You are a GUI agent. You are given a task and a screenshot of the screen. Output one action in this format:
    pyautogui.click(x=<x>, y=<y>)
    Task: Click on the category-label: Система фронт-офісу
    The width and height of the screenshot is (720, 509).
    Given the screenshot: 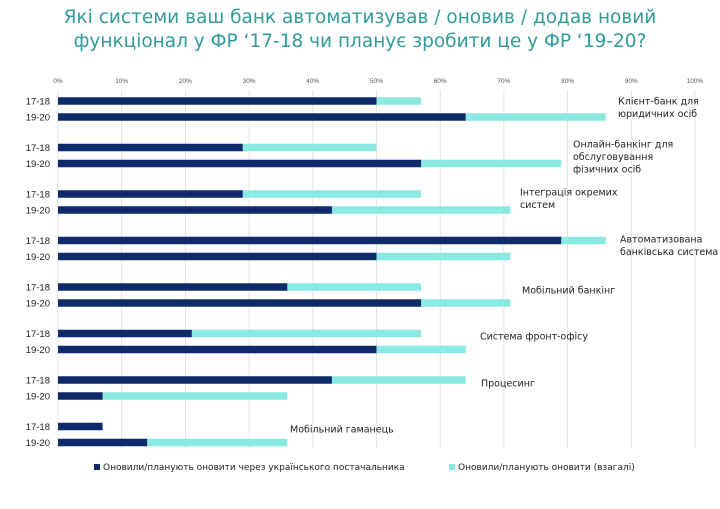 What is the action you would take?
    pyautogui.click(x=534, y=337)
    